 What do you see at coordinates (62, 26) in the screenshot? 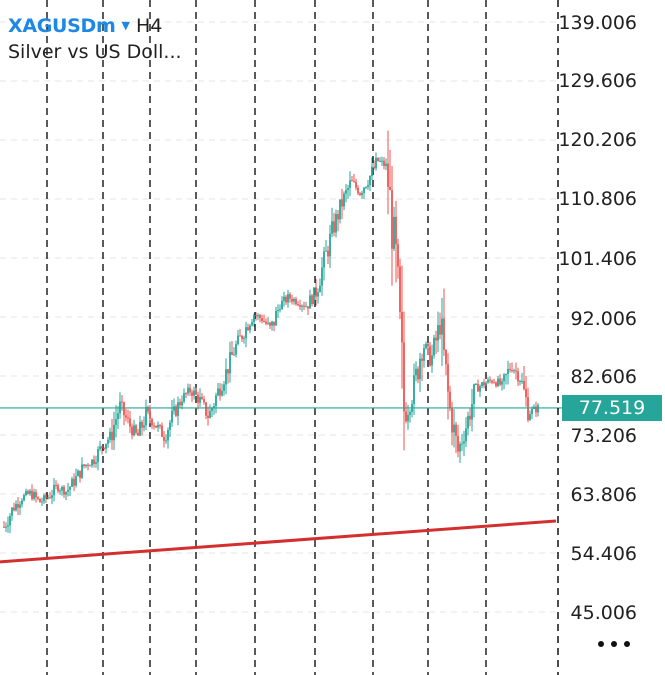
I see `symbol-name: XAGUSDm` at bounding box center [62, 26].